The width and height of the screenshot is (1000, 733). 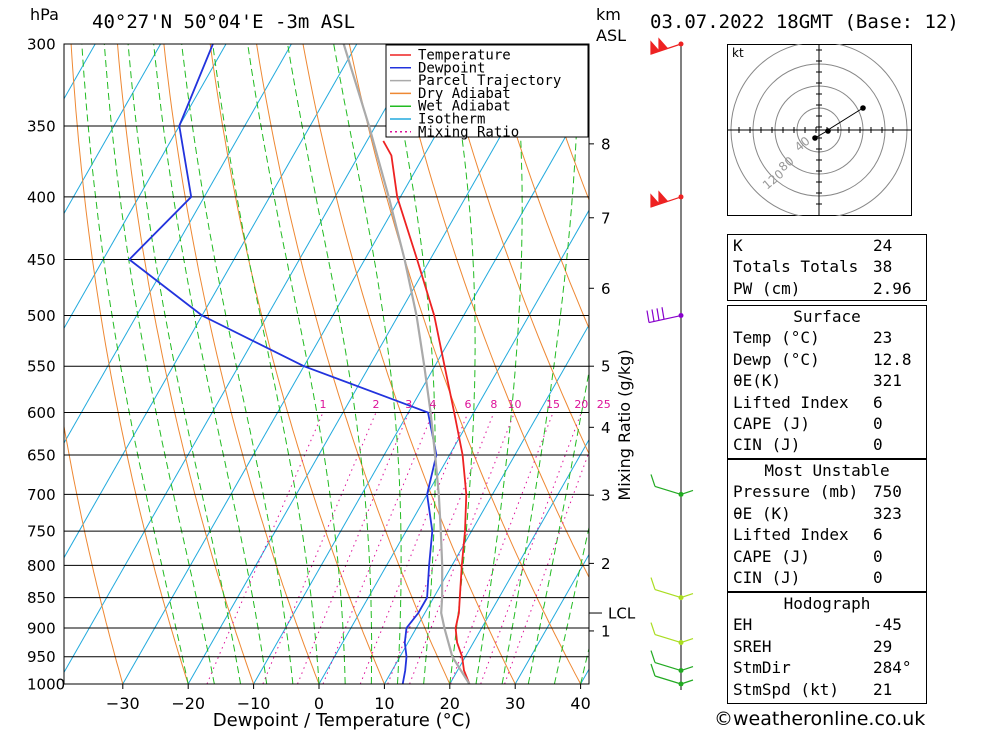 I want to click on table-title: Most Unstable, so click(x=827, y=470).